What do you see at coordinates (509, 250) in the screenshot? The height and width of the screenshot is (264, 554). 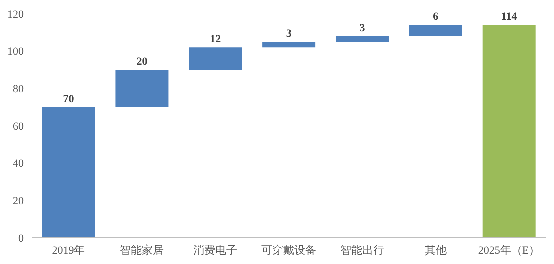 I see `x-tick-label: 2025年（E）` at bounding box center [509, 250].